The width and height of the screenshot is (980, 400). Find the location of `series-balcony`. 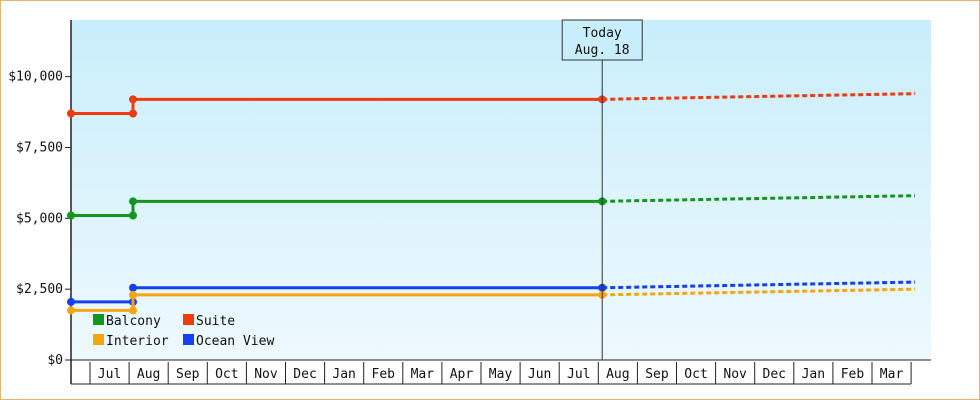

series-balcony is located at coordinates (491, 207).